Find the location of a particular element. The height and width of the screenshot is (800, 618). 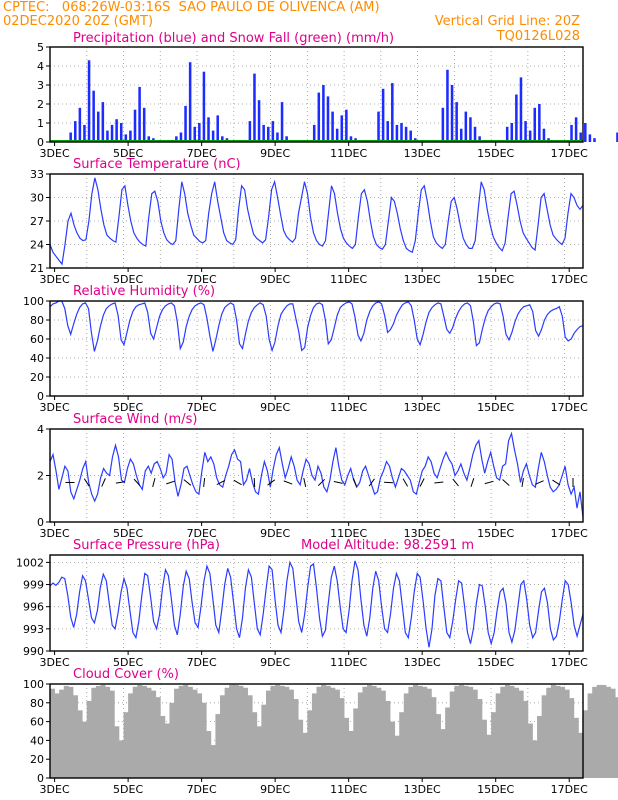

y-tick-label: 2 is located at coordinates (40, 104).